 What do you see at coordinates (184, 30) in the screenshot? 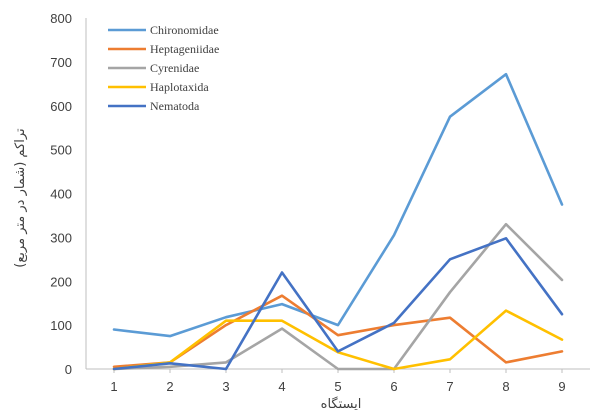
I see `legend-label: Chironomidae` at bounding box center [184, 30].